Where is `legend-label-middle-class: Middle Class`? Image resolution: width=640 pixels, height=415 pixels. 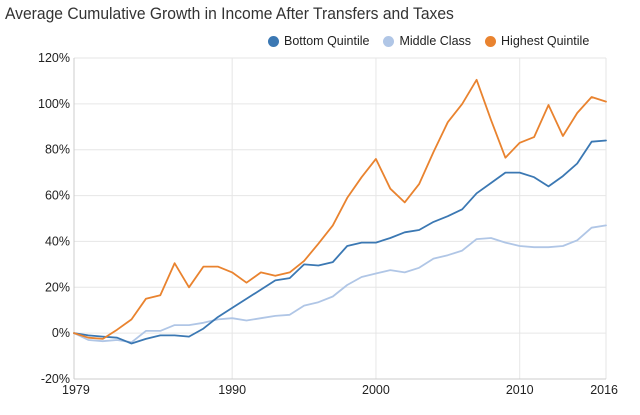
legend-label-middle-class: Middle Class is located at coordinates (435, 41).